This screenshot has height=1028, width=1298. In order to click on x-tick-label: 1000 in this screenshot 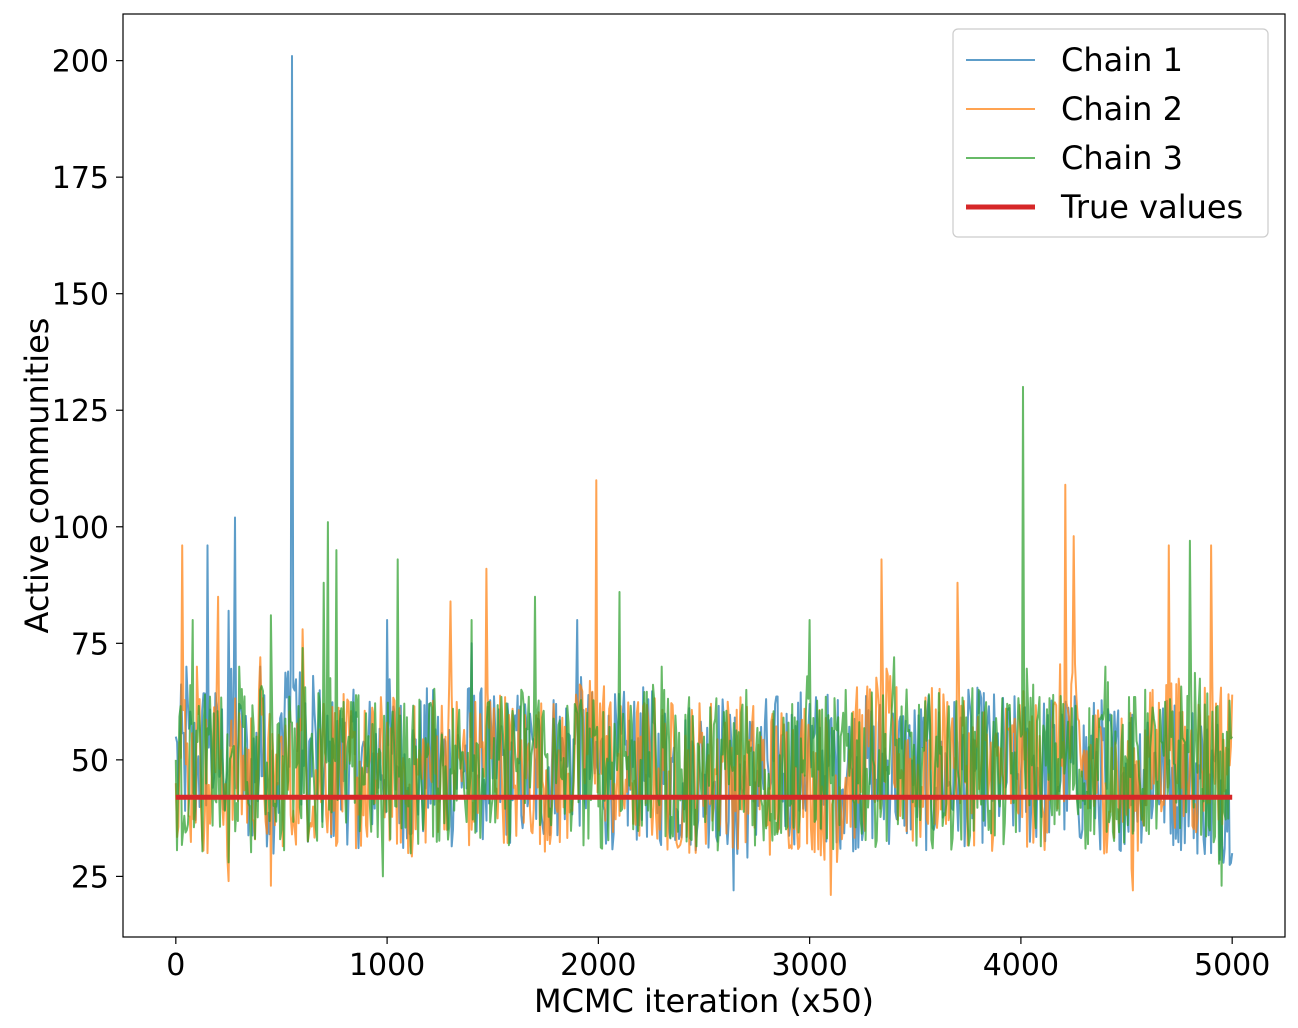, I will do `click(387, 965)`.